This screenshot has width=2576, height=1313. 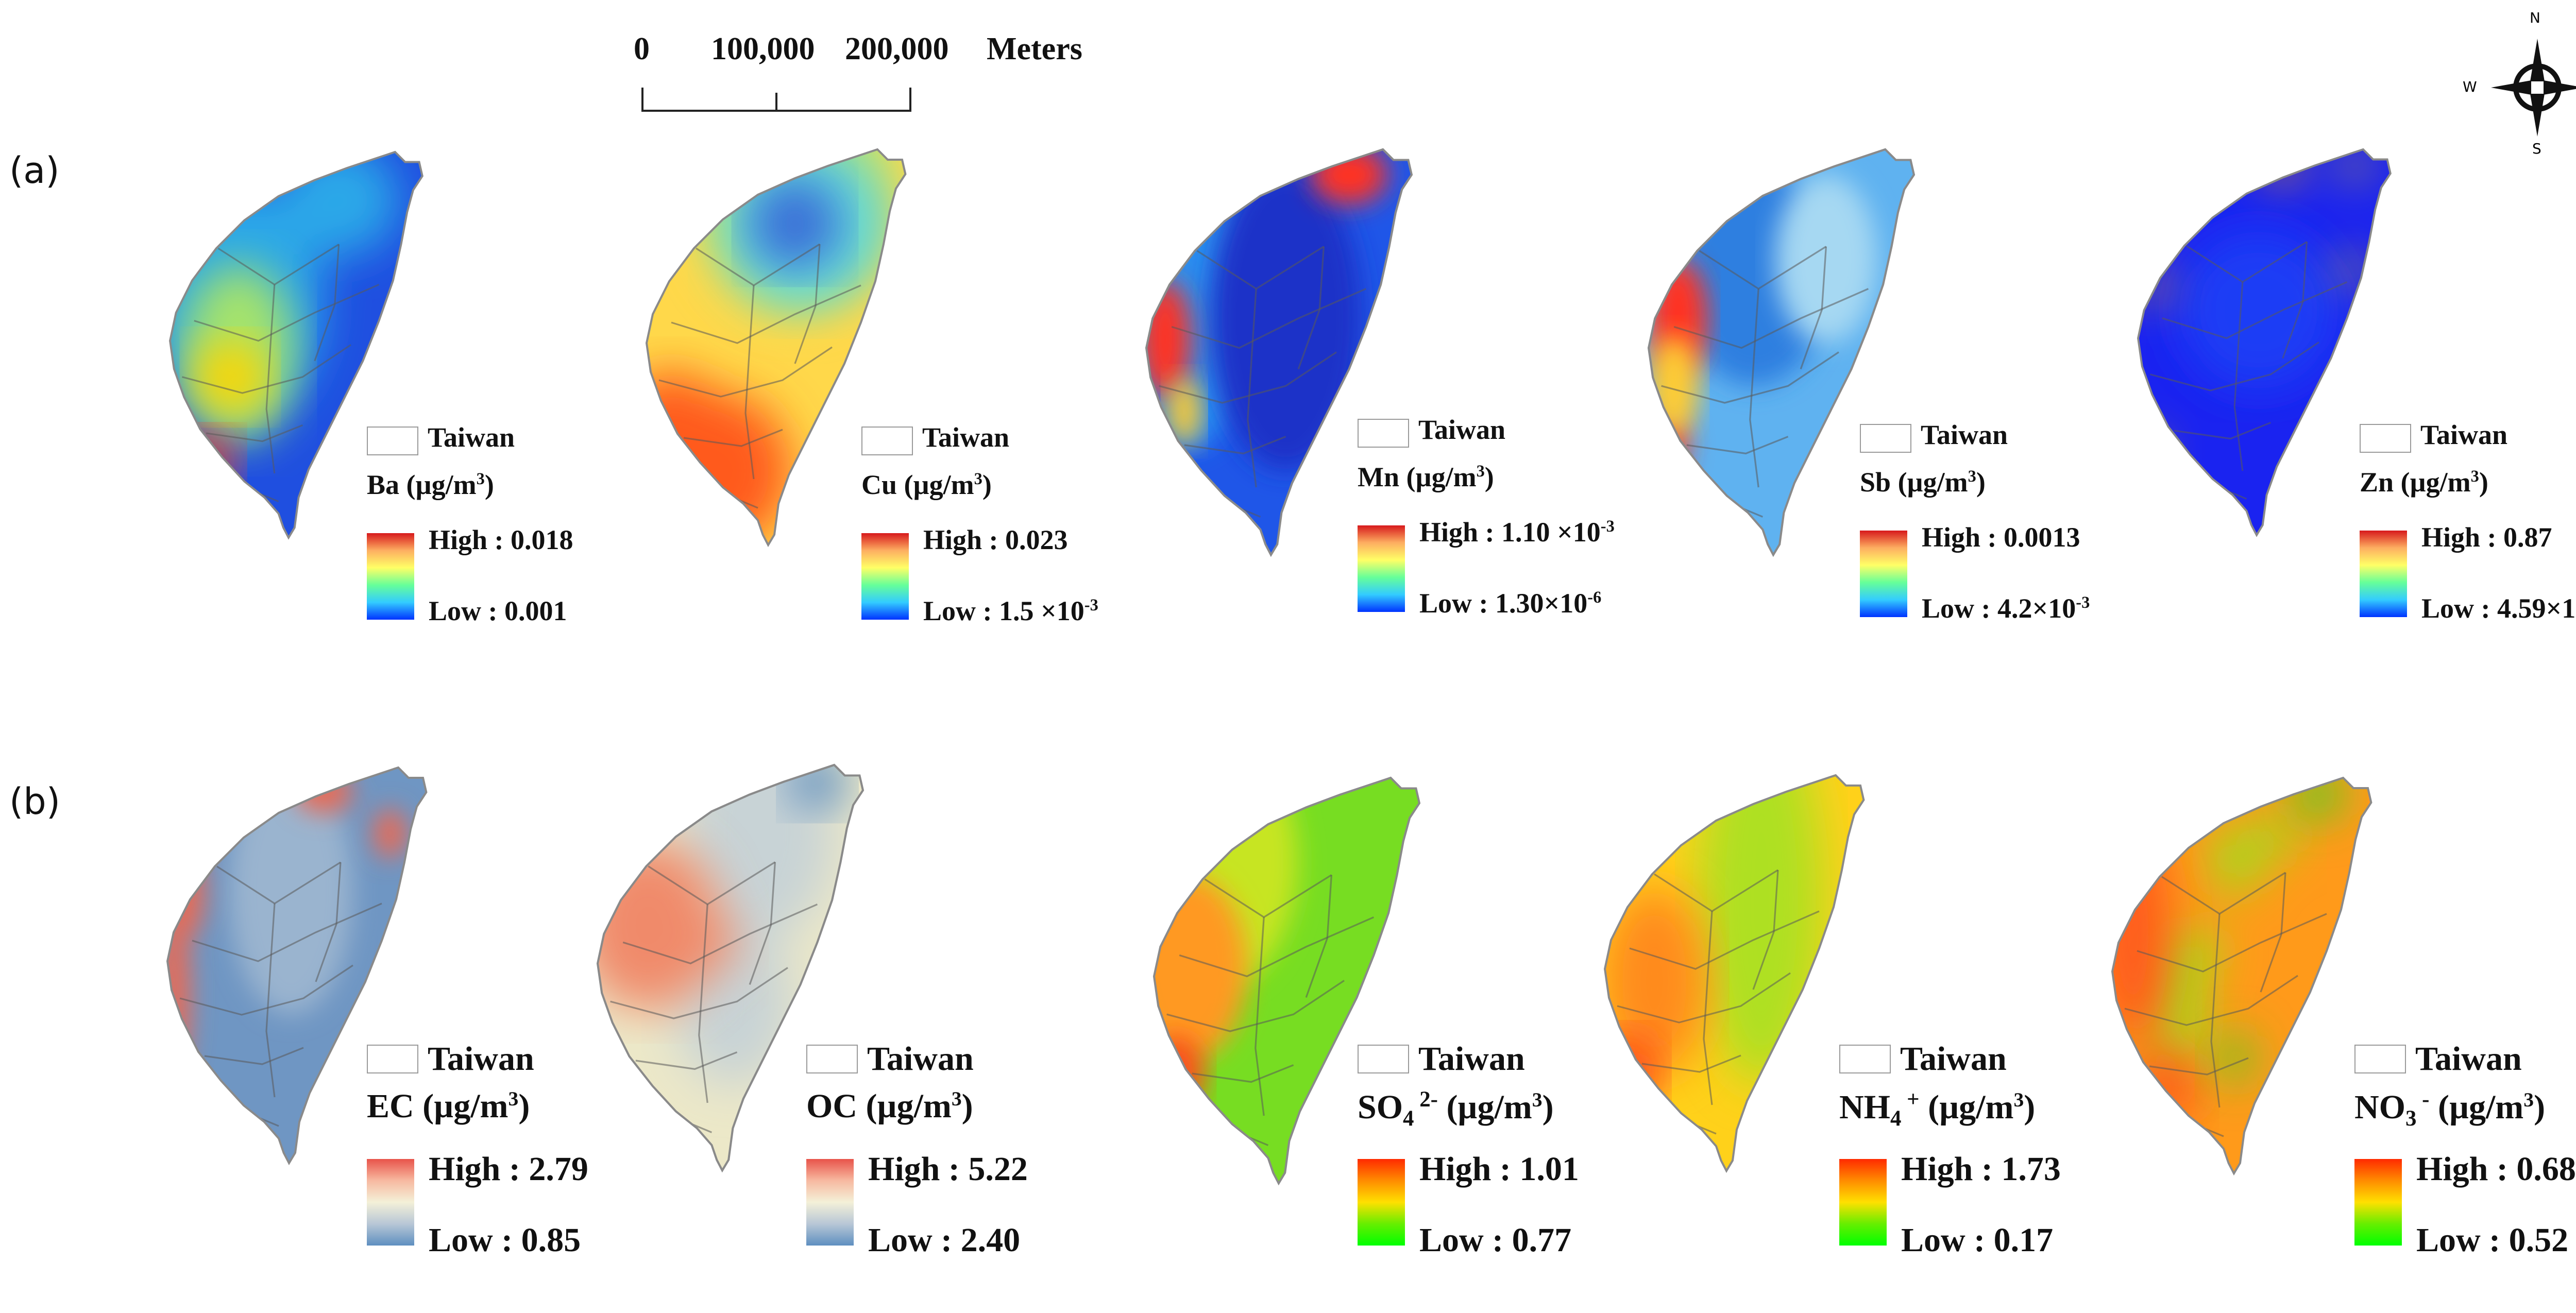 What do you see at coordinates (35, 801) in the screenshot?
I see `panel-label-b: (b)` at bounding box center [35, 801].